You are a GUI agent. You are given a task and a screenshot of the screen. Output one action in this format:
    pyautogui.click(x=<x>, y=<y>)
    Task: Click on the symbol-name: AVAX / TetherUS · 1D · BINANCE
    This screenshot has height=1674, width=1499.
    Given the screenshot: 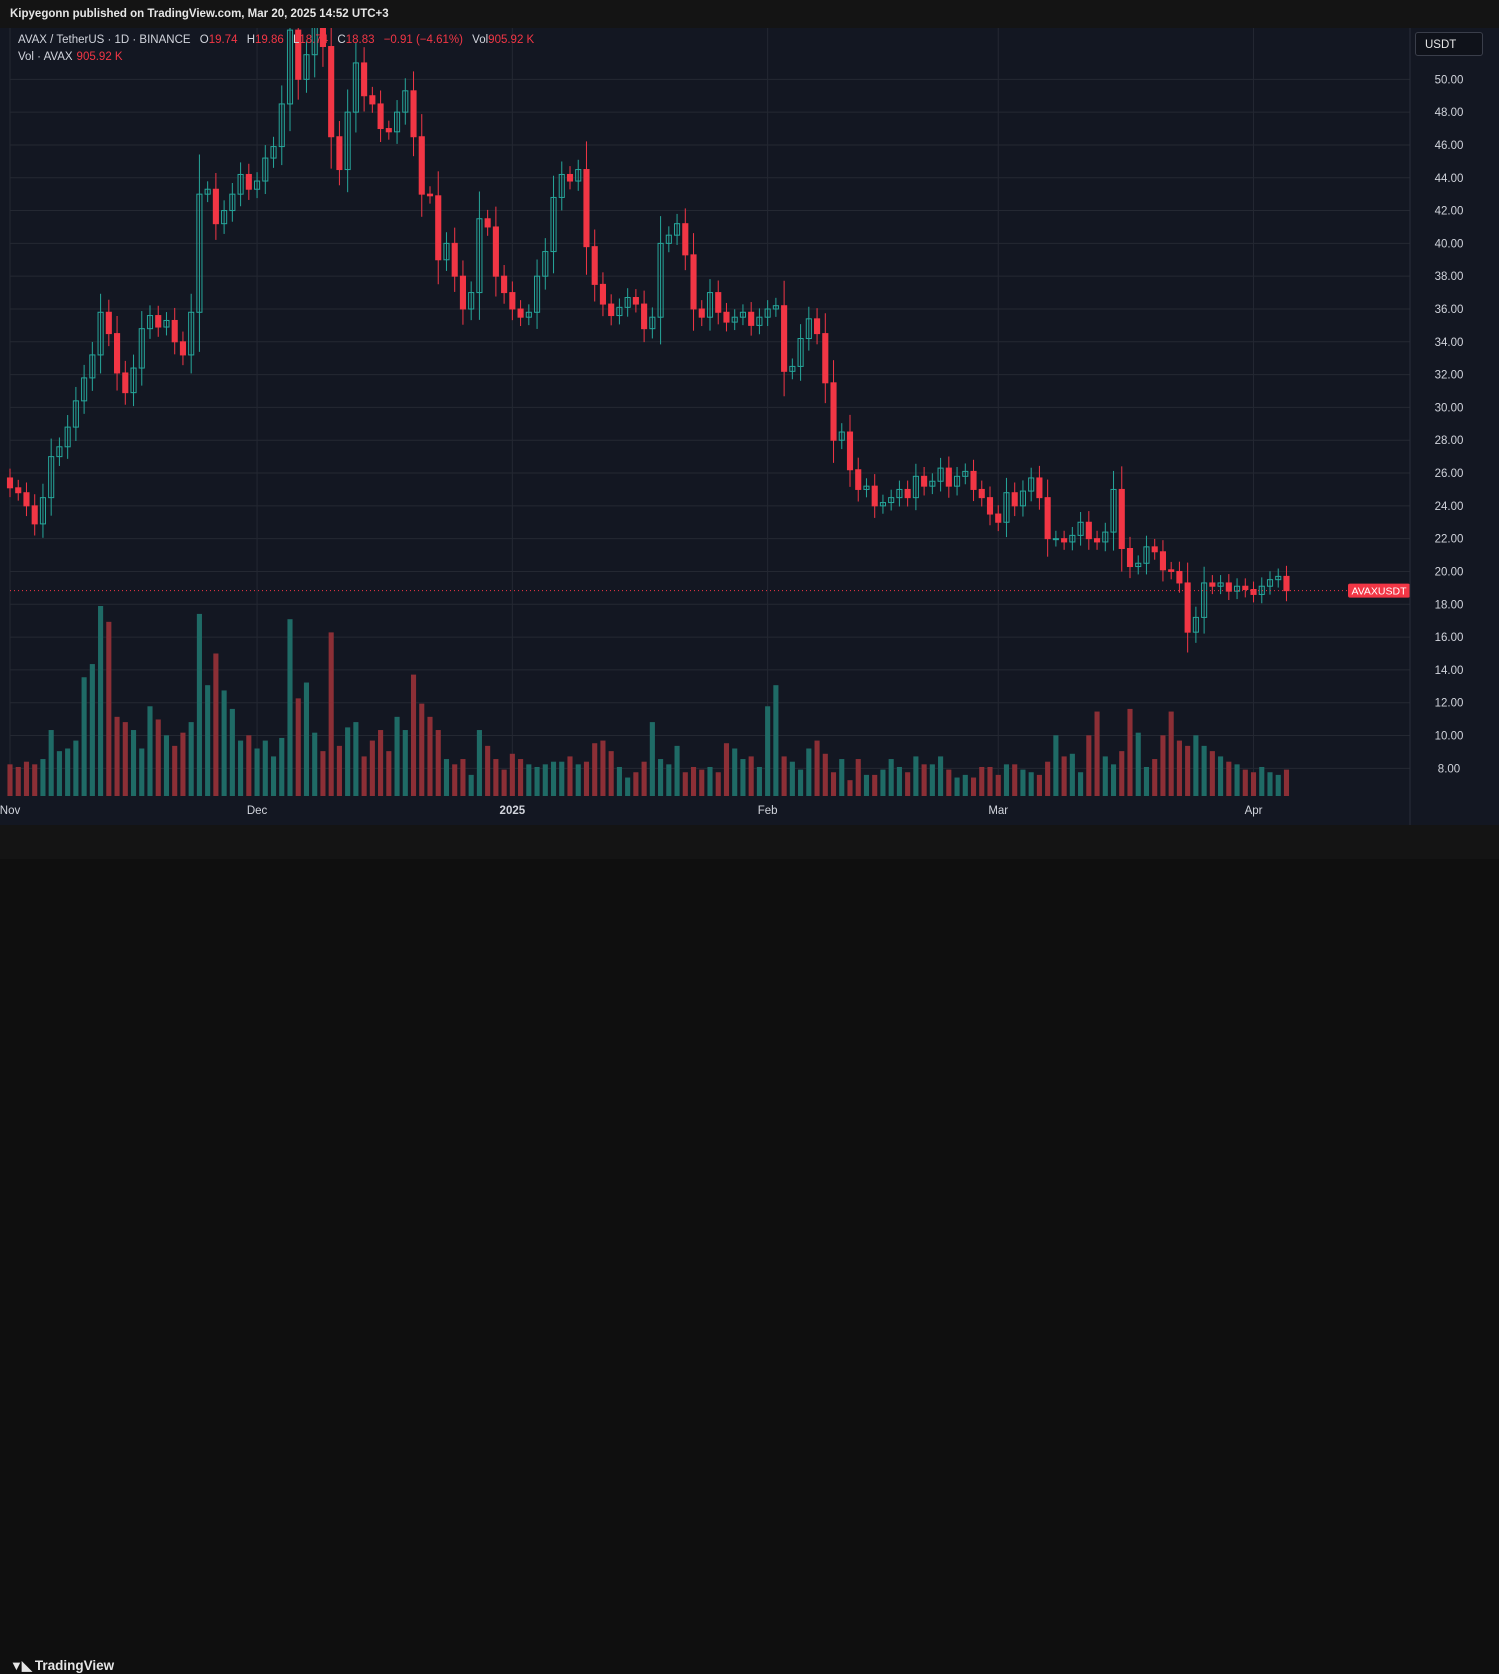 What is the action you would take?
    pyautogui.click(x=104, y=40)
    